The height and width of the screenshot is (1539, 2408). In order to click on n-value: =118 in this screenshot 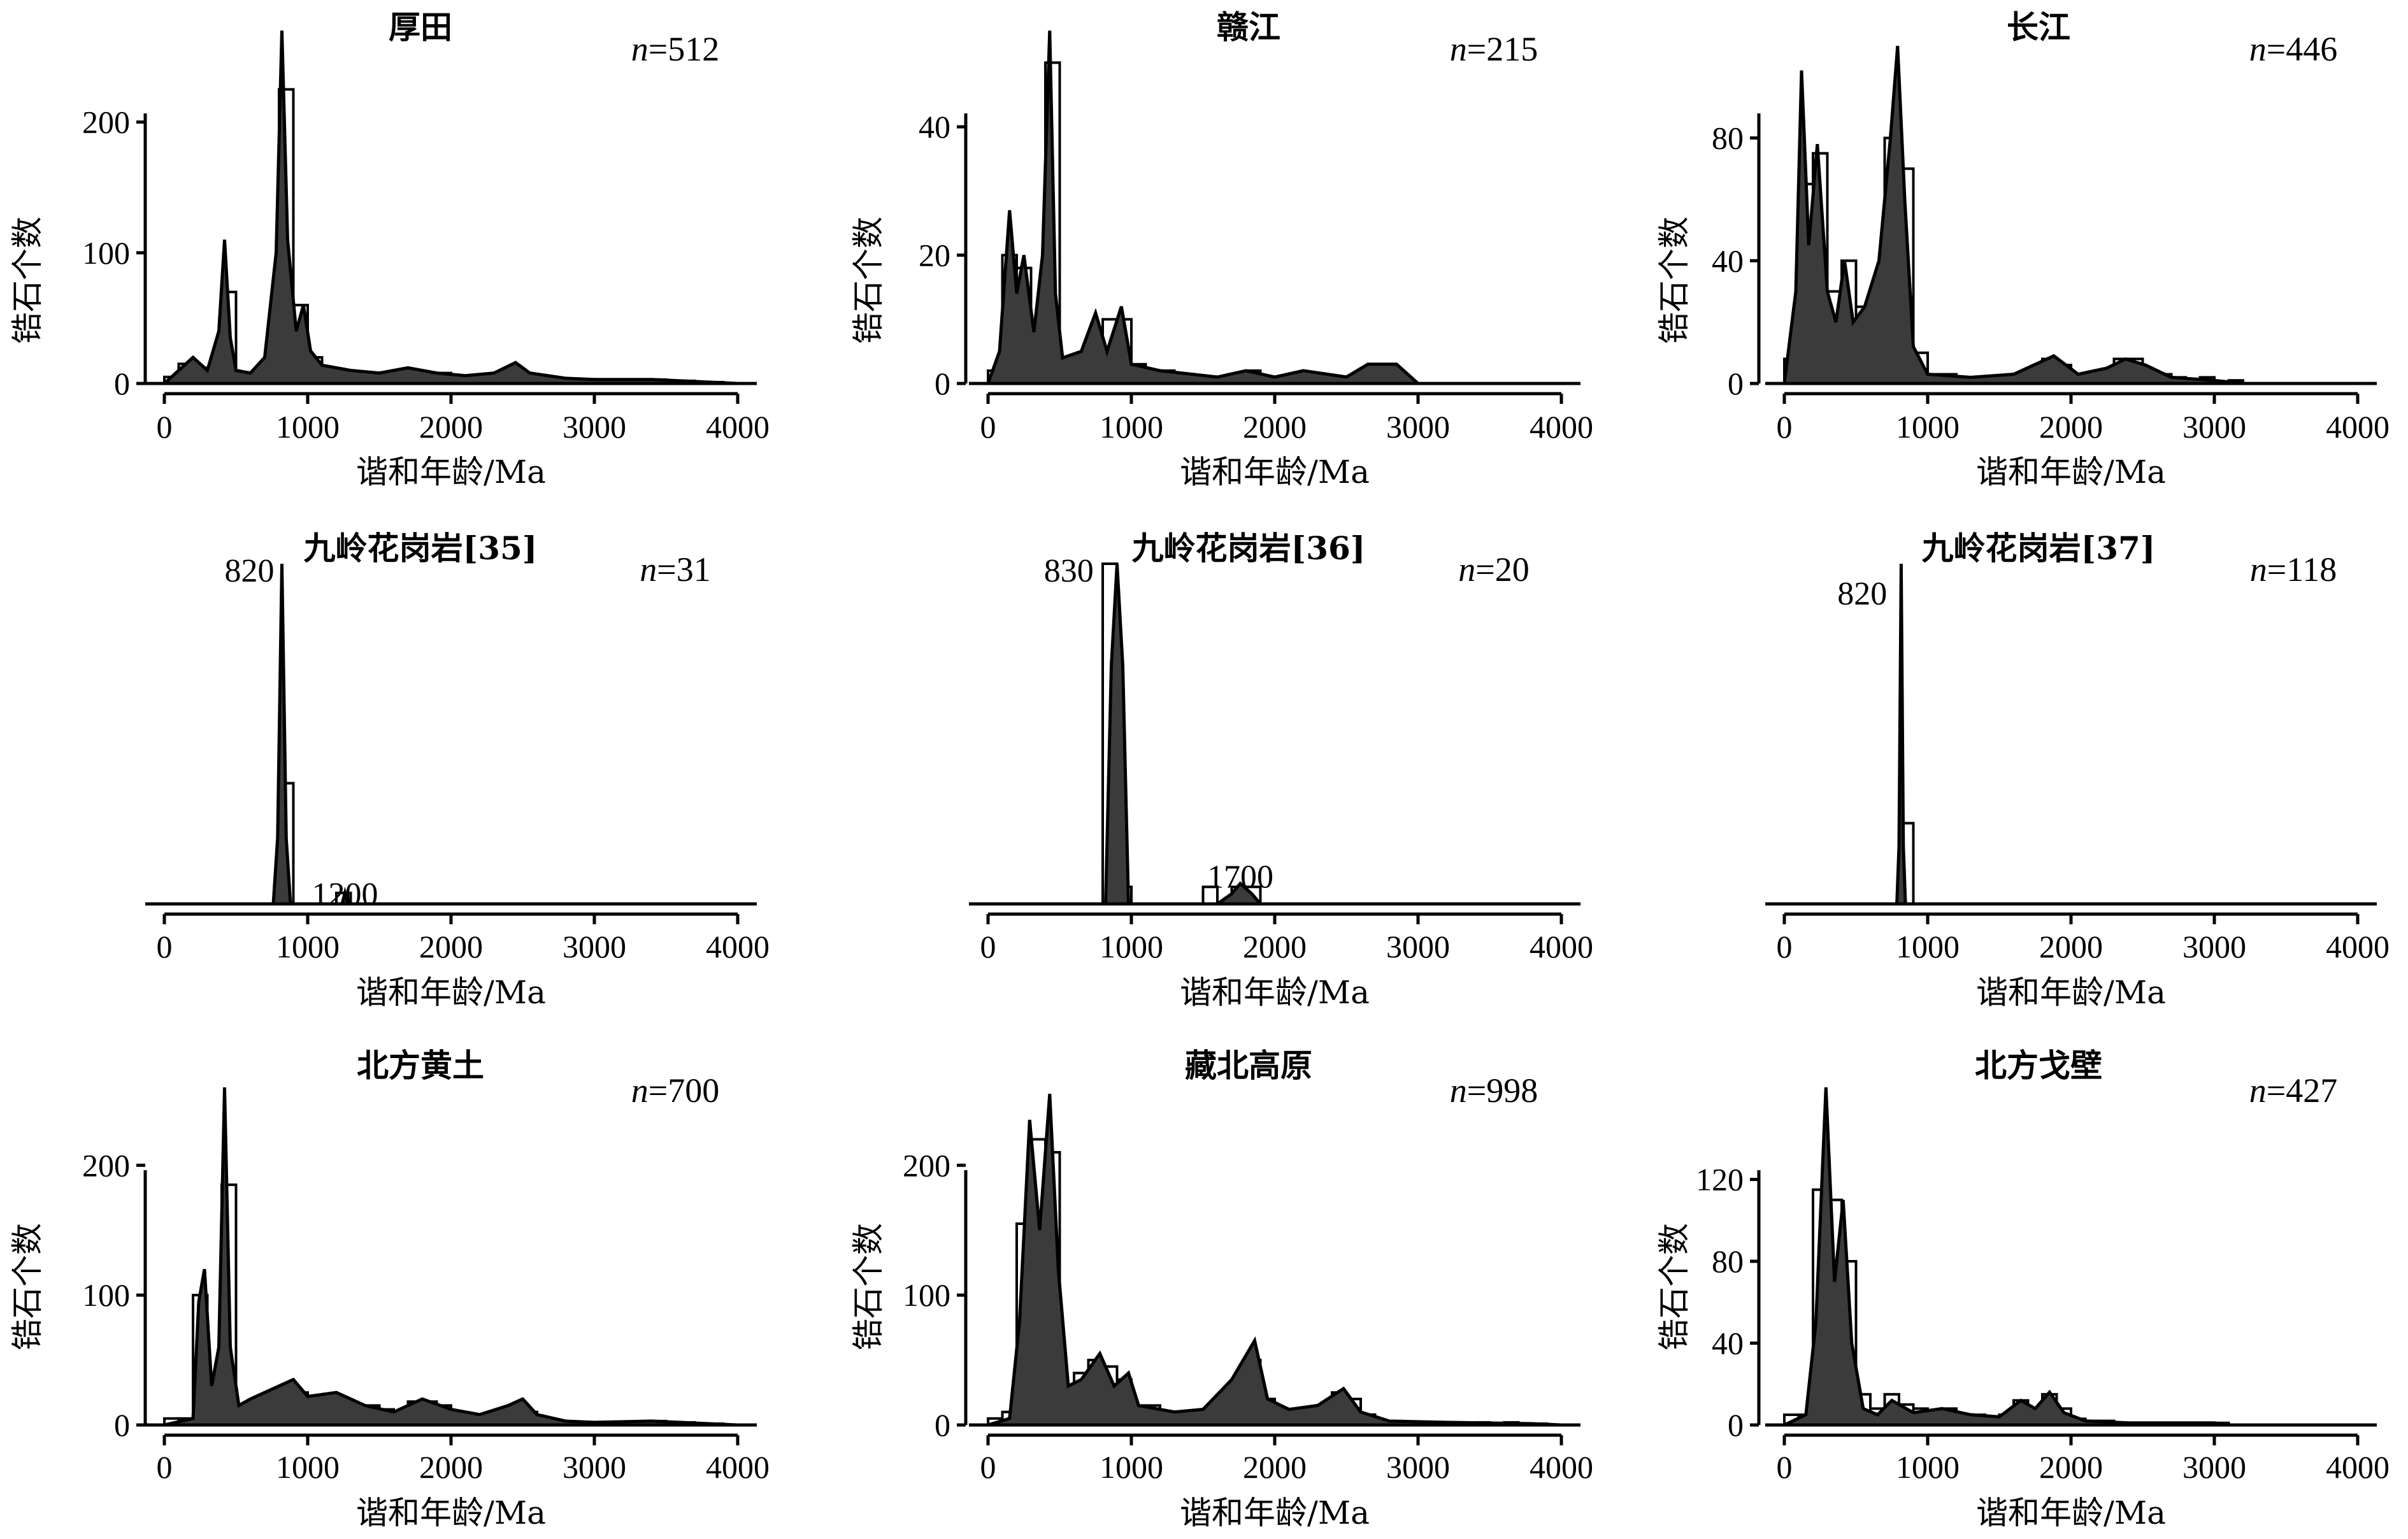, I will do `click(2302, 569)`.